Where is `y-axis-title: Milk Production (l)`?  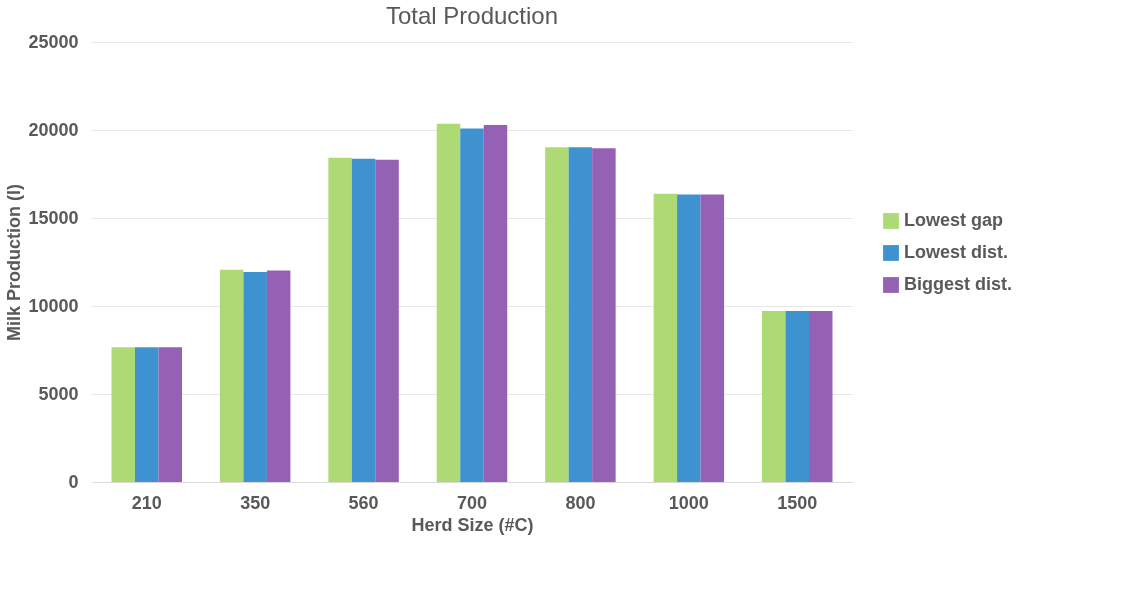
y-axis-title: Milk Production (l) is located at coordinates (14, 262).